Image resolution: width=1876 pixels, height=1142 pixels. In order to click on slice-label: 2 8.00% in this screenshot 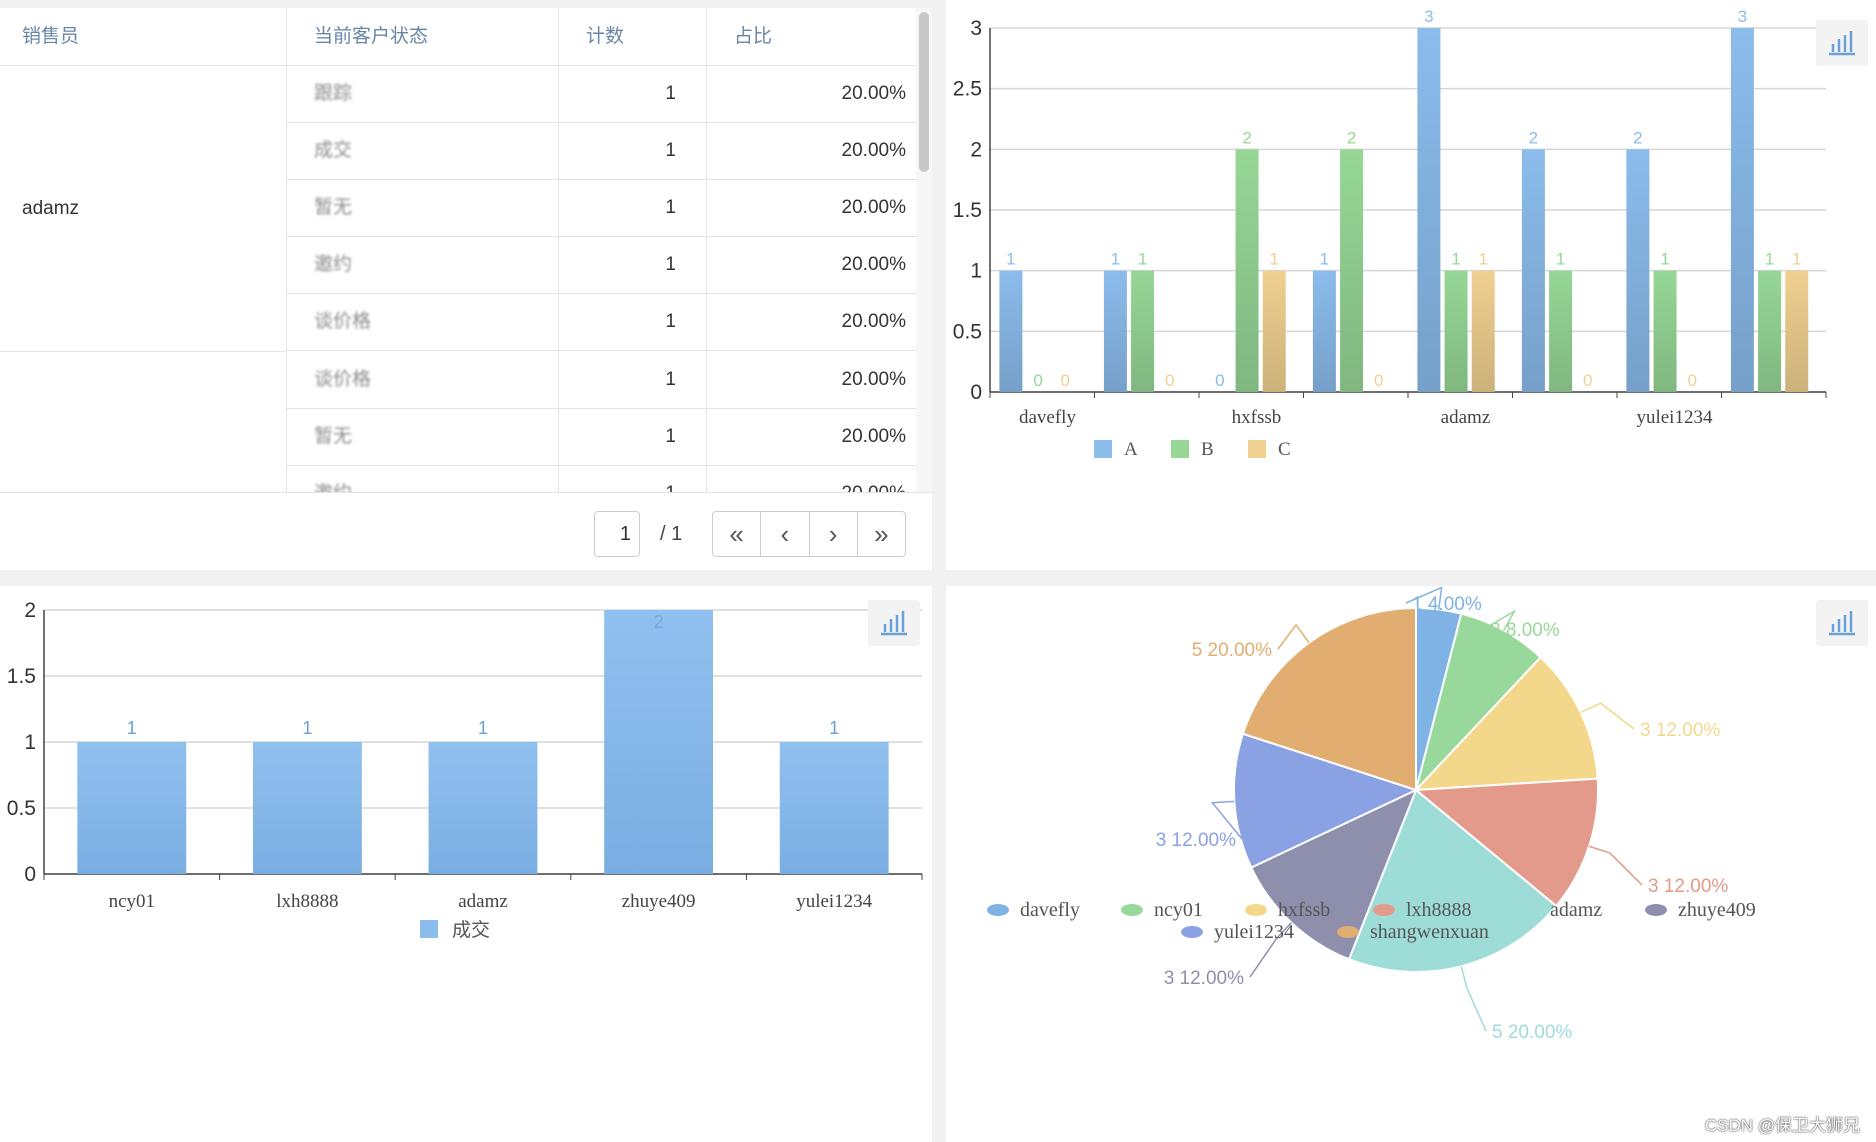, I will do `click(1525, 630)`.